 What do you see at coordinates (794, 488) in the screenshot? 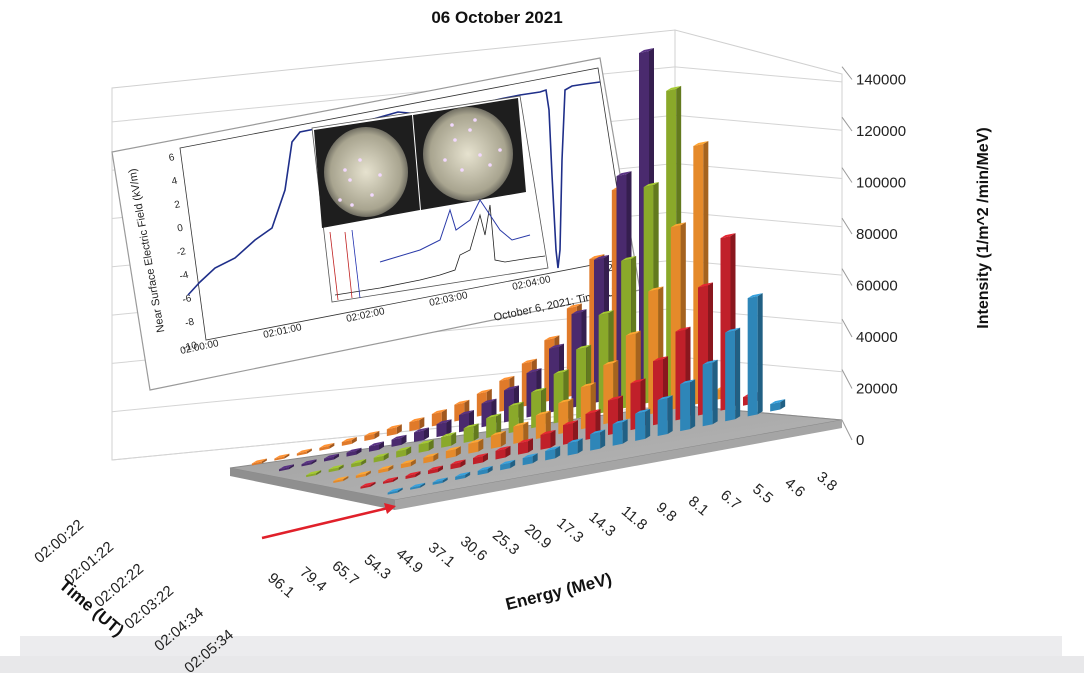
I see `energy-tick-label: 4.6` at bounding box center [794, 488].